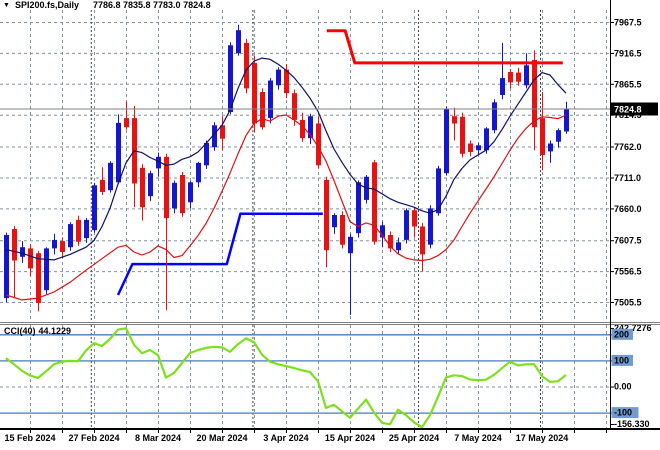  Describe the element at coordinates (542, 438) in the screenshot. I see `x-axis-label: 17 May 2024` at that location.